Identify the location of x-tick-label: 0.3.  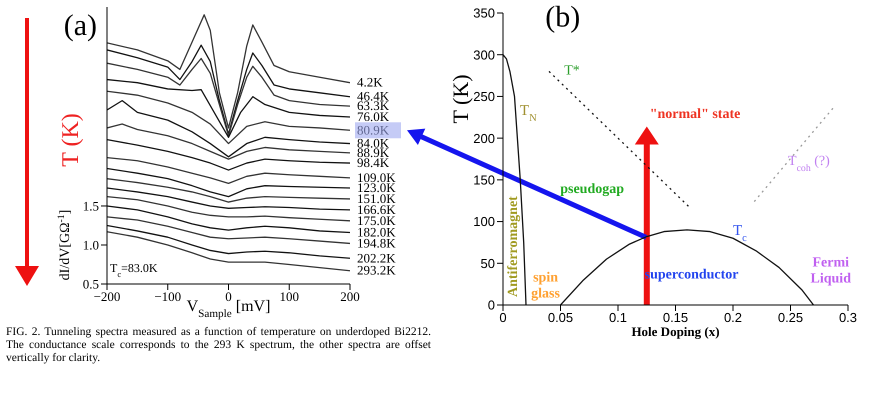
(848, 318).